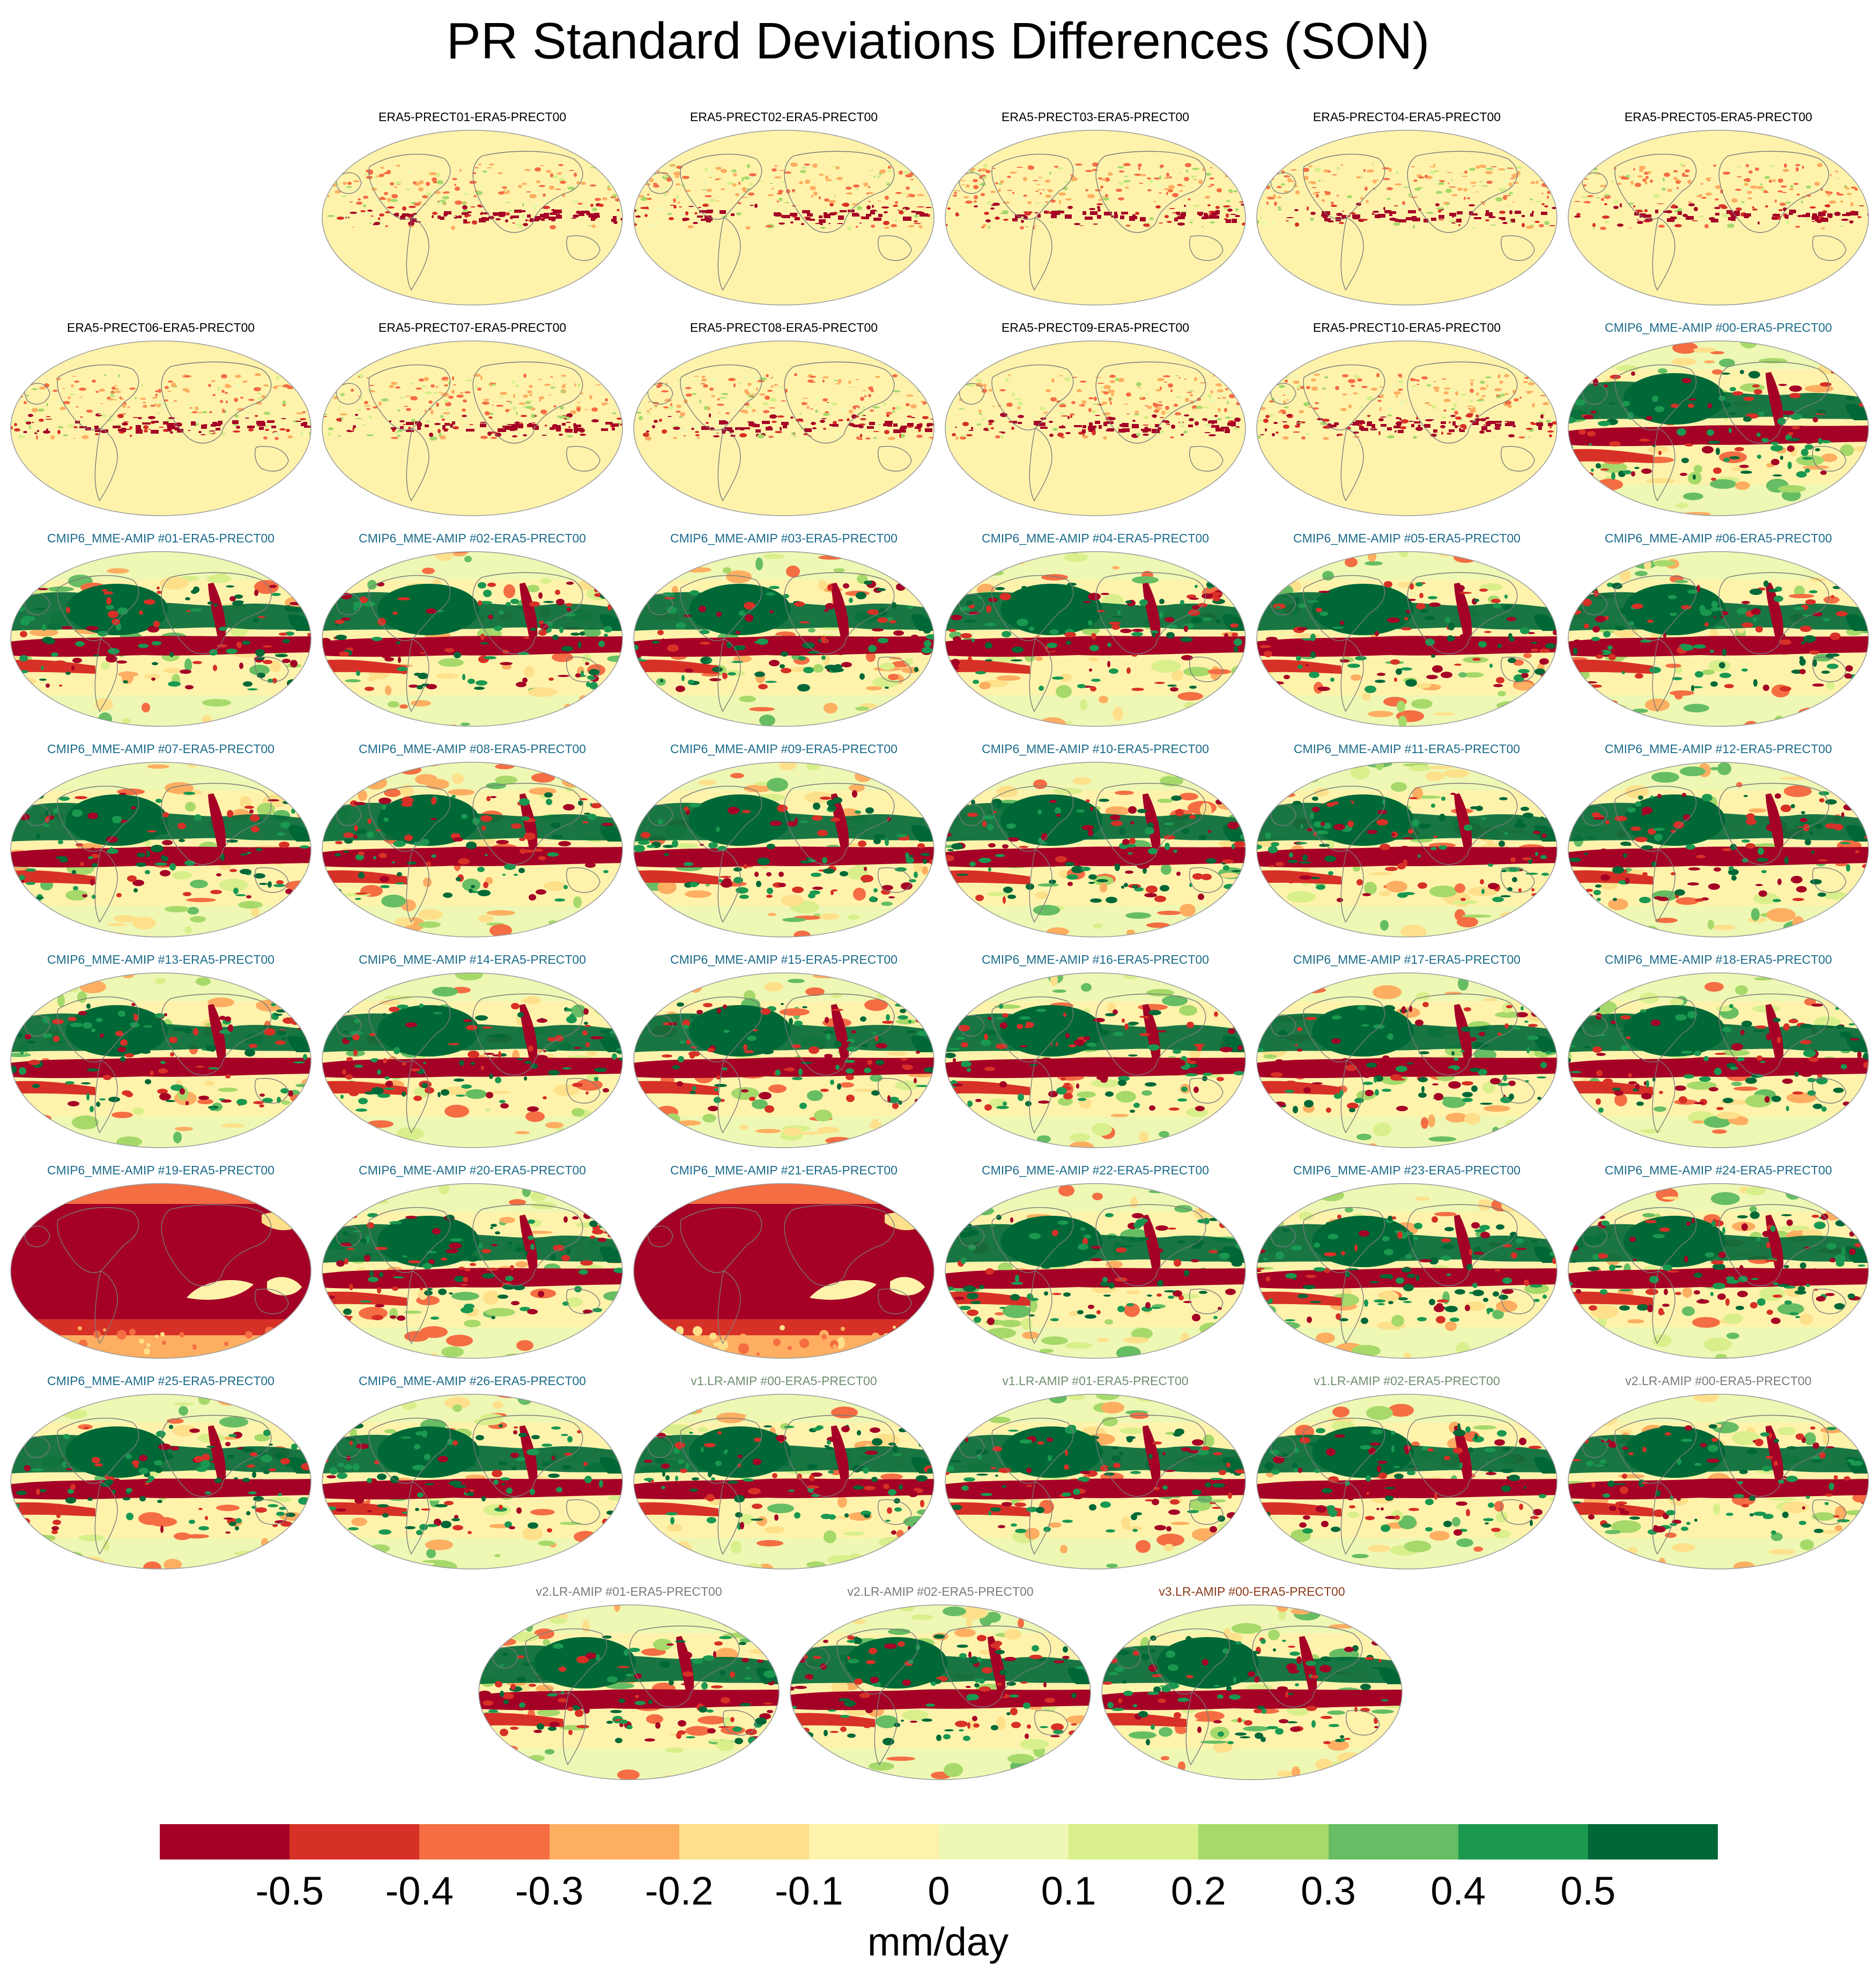 This screenshot has height=1971, width=1876. Describe the element at coordinates (290, 1891) in the screenshot. I see `colorbar-tick-label: -0.5` at that location.